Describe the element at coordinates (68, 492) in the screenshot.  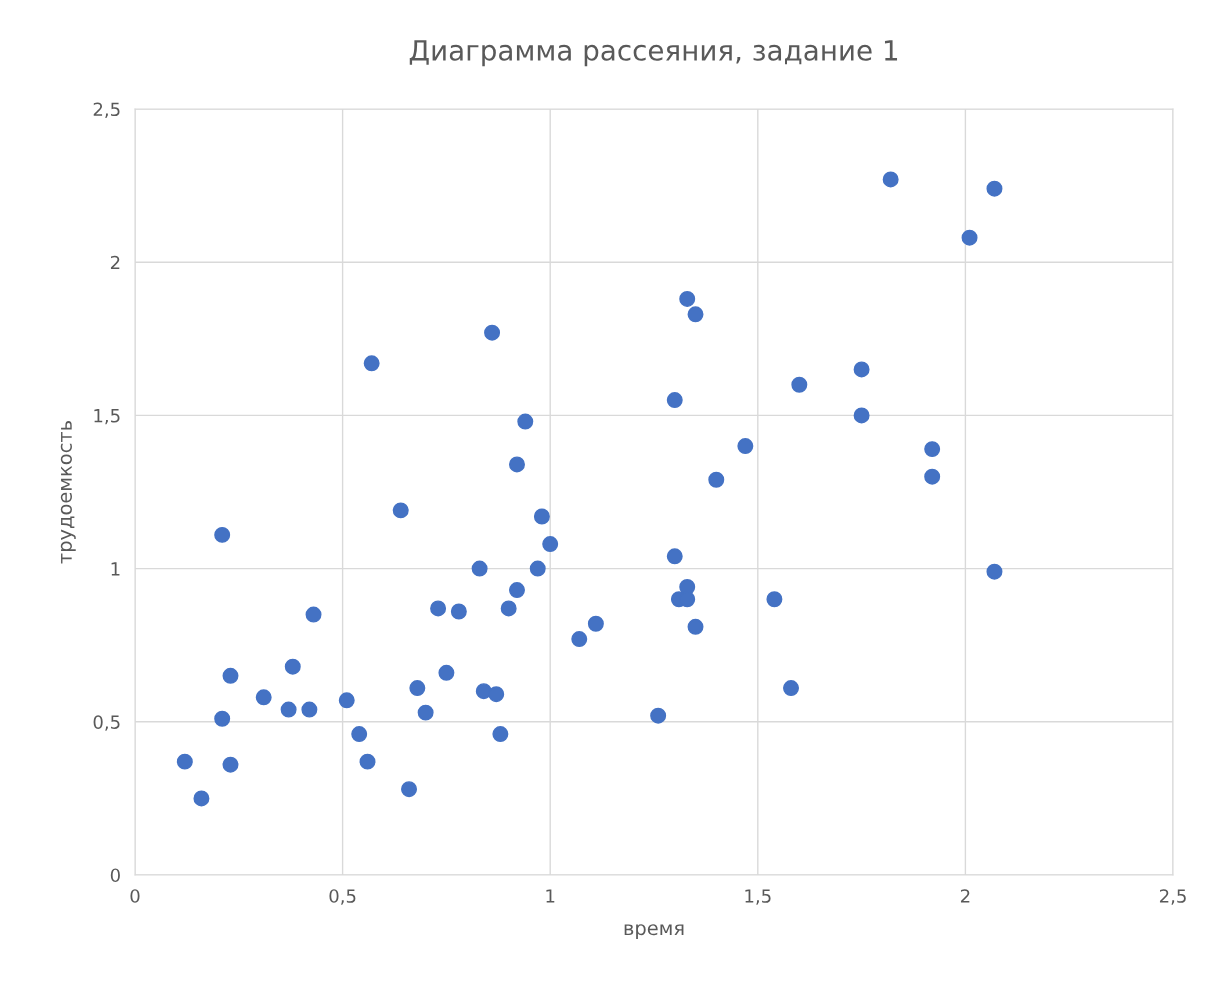
I see `y-axis-title: трудоемкость` at that location.